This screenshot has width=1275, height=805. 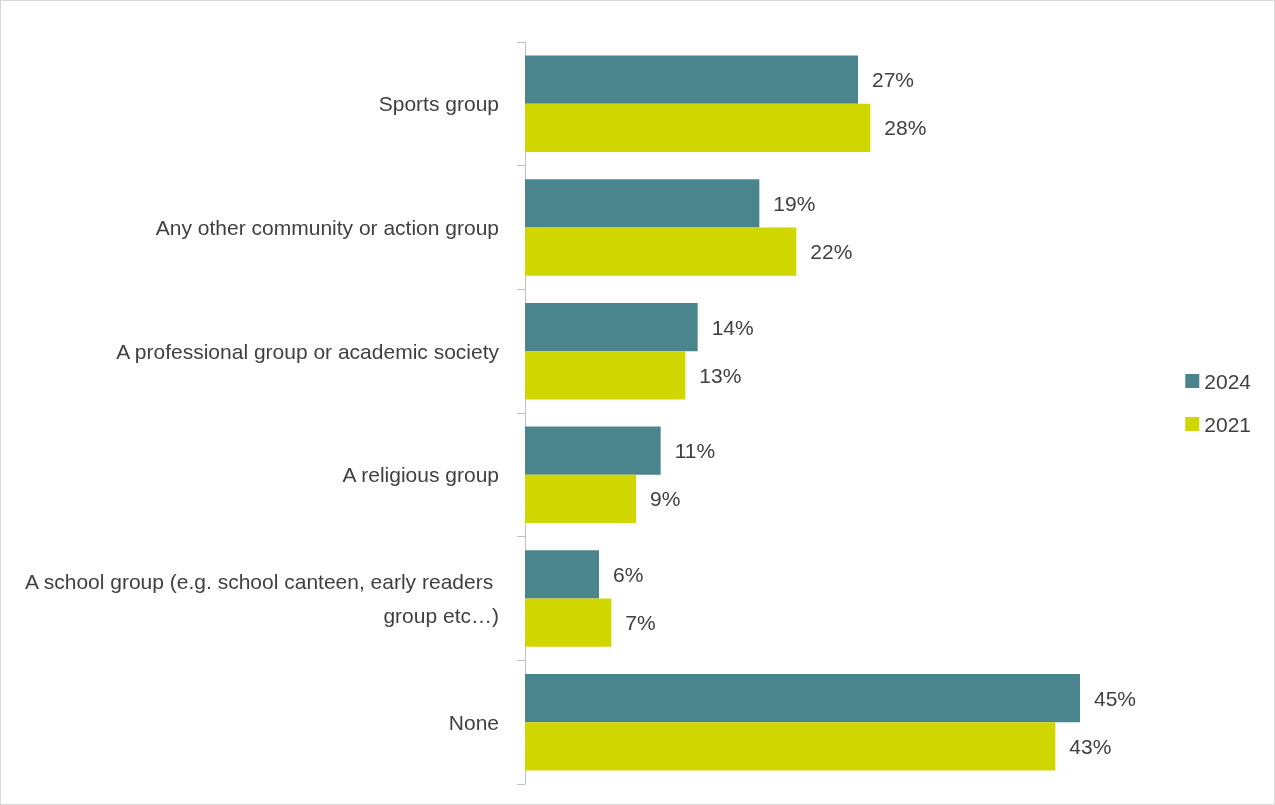 I want to click on data-label: 13%, so click(x=720, y=375).